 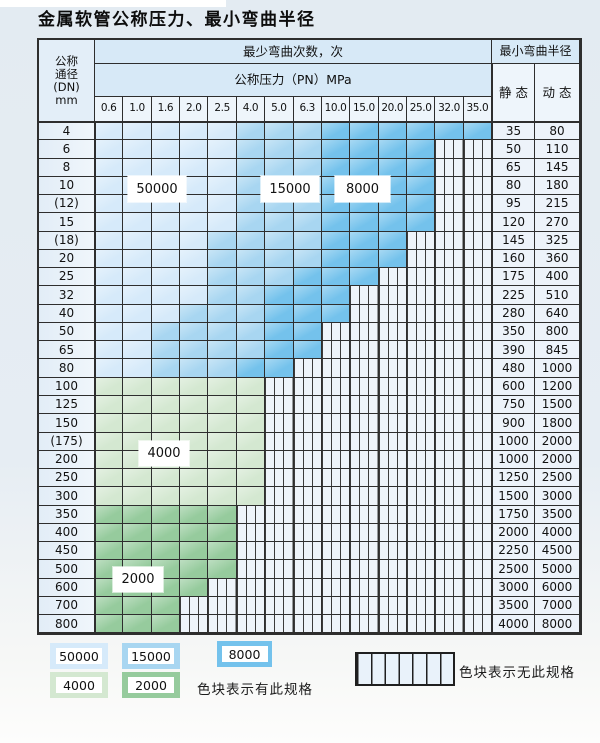 I want to click on static-value-cell: 600, so click(x=514, y=386).